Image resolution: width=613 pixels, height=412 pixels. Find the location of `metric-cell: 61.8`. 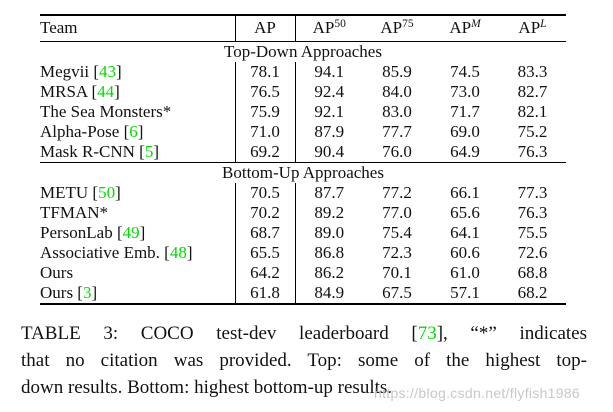

metric-cell: 61.8 is located at coordinates (265, 293).